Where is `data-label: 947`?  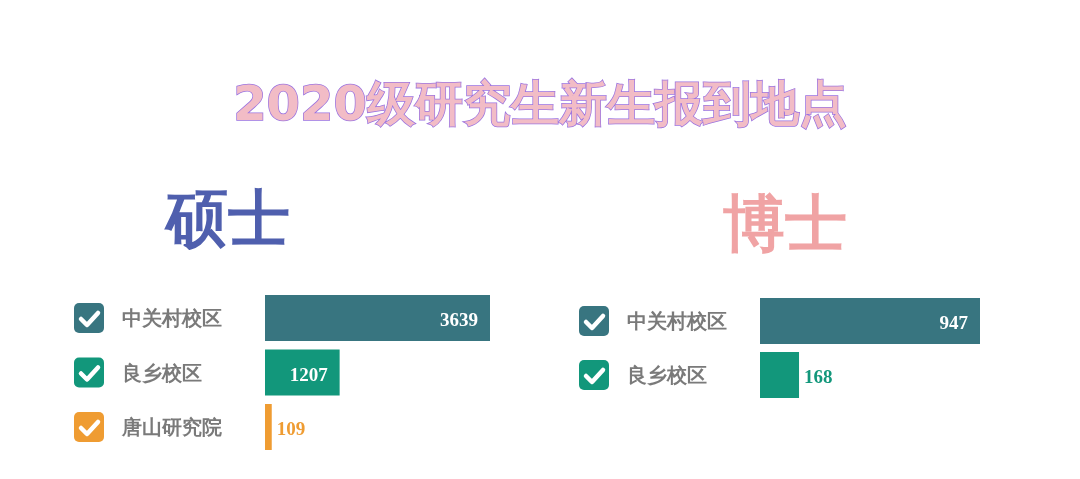 data-label: 947 is located at coordinates (954, 322).